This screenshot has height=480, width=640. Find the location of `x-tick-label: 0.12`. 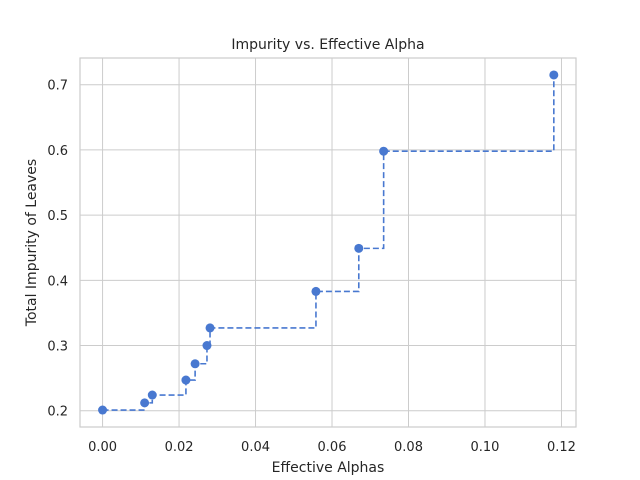

x-tick-label: 0.12 is located at coordinates (561, 447).